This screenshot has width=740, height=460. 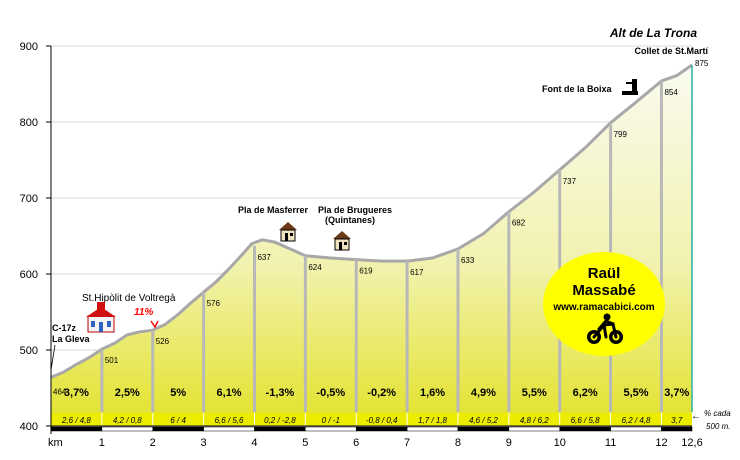 I want to click on note-line-1: % cada, so click(x=717, y=413).